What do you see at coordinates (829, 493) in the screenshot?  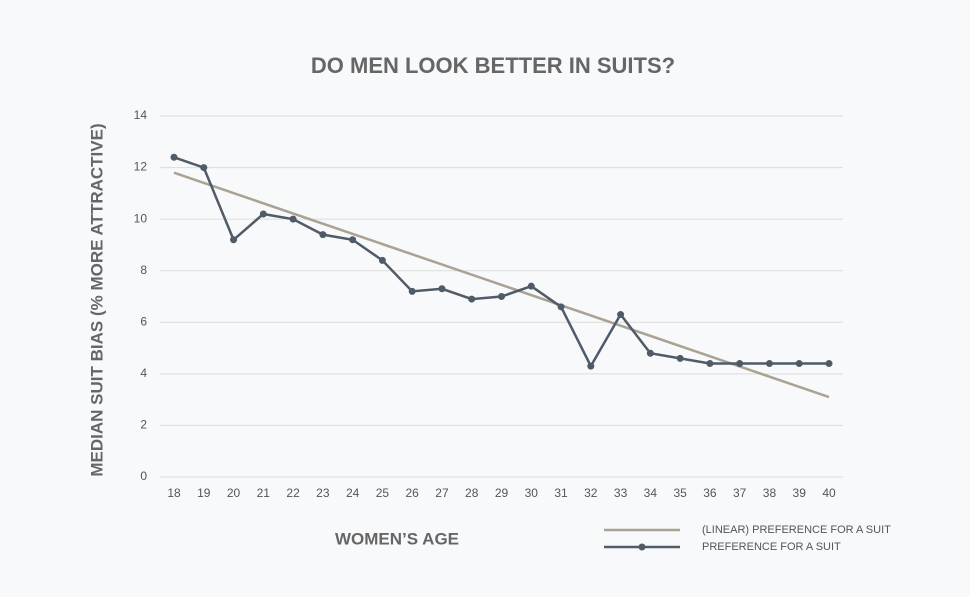 I see `x-tick-label: 40` at bounding box center [829, 493].